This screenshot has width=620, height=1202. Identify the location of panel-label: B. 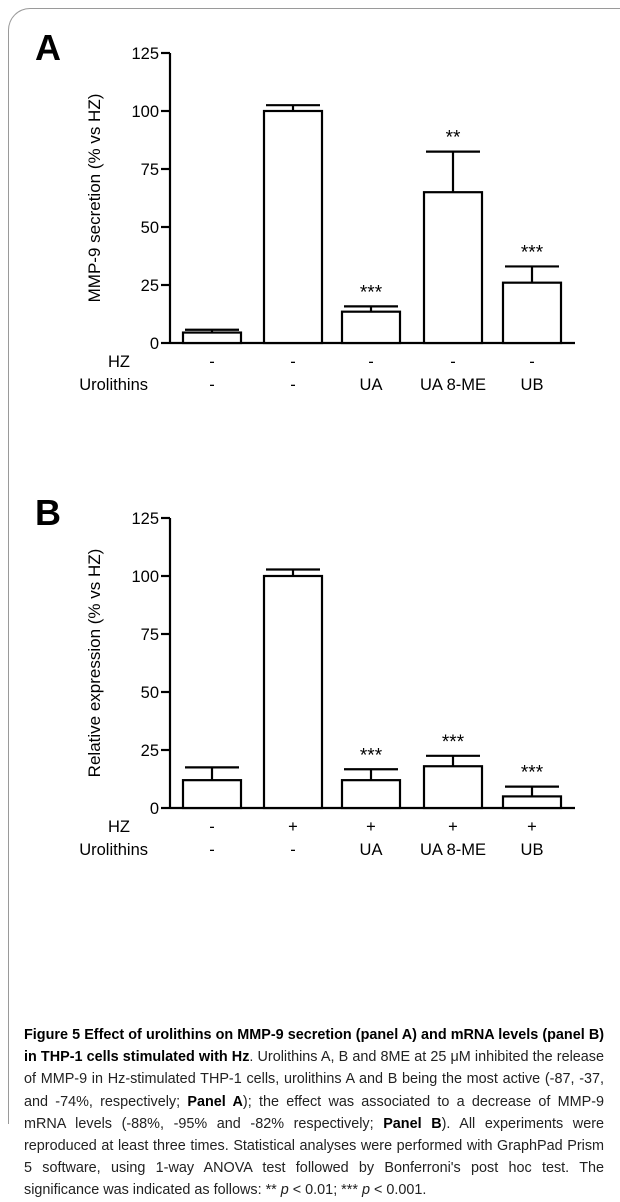
(48, 512).